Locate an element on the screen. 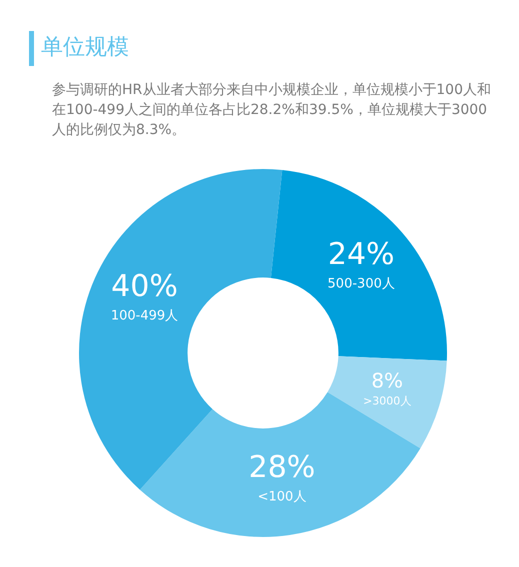  slice-label: 100-499人 is located at coordinates (144, 316).